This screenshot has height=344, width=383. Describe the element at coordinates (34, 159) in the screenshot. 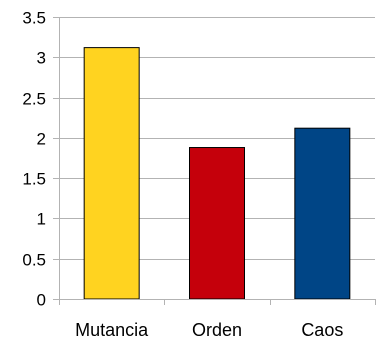

I see `y-axis-tick-labels: 0 0.5 1 1.5 2 2.5 3 3.5` at that location.